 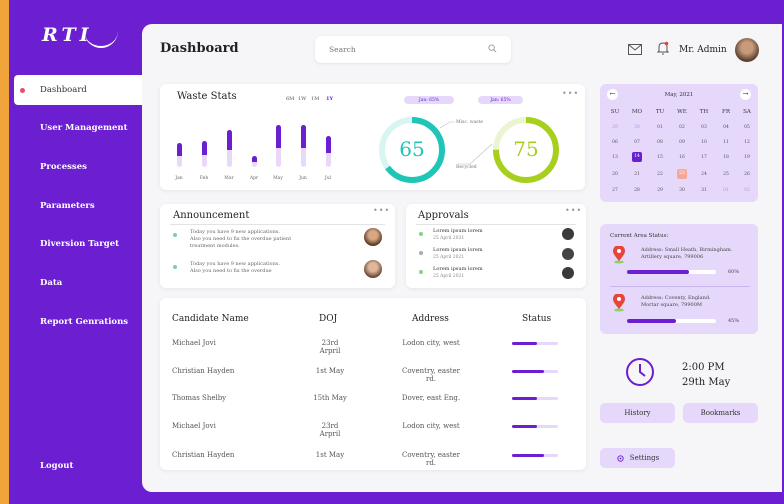 I want to click on calendar-day: 26, so click(x=747, y=174).